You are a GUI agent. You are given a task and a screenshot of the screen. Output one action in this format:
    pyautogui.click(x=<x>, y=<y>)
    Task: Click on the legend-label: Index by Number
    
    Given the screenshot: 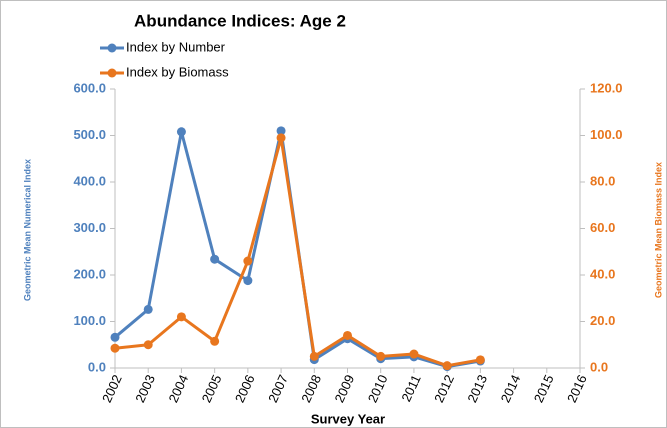 What is the action you would take?
    pyautogui.click(x=176, y=46)
    